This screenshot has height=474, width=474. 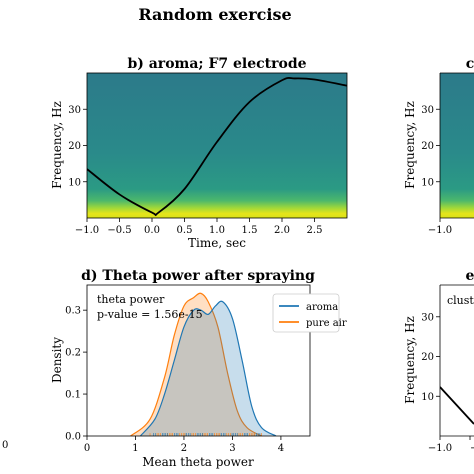 What do you see at coordinates (438, 361) in the screenshot?
I see `panel-e: e clust 10 20 30 −1.0 −0. Frequency, Hz` at bounding box center [438, 361].